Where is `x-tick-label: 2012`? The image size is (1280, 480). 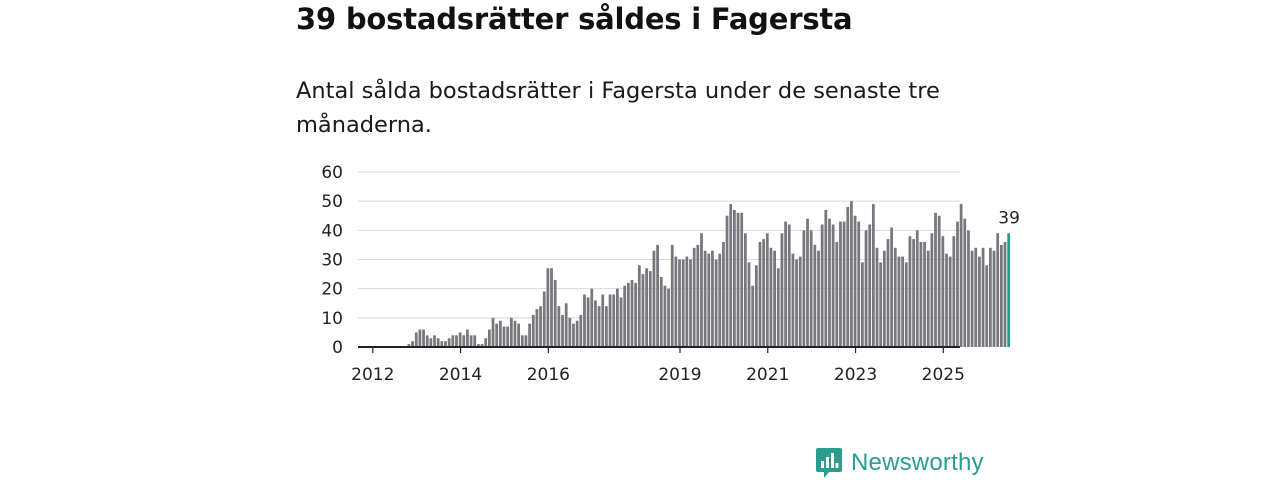
x-tick-label: 2012 is located at coordinates (372, 375).